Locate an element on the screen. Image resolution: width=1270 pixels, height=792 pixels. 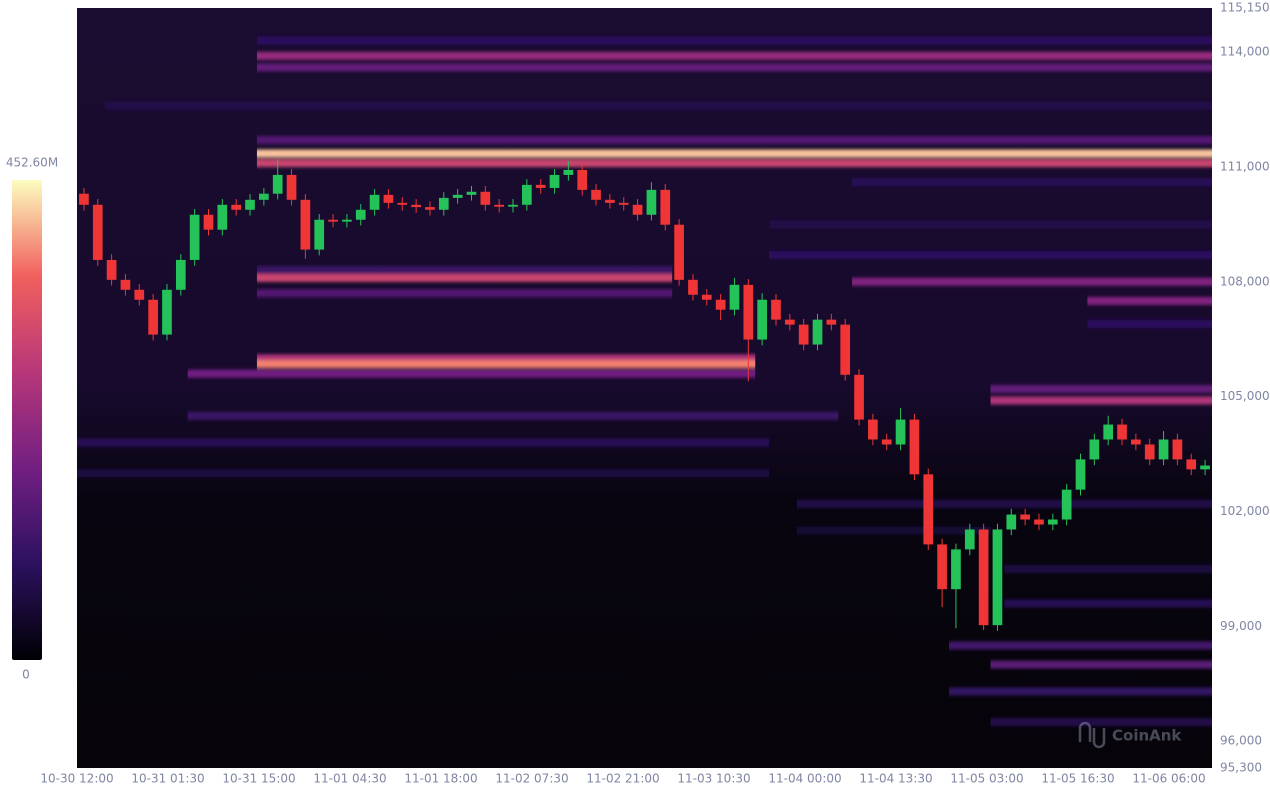
x-tick-label: 10-31 15:00 is located at coordinates (258, 779).